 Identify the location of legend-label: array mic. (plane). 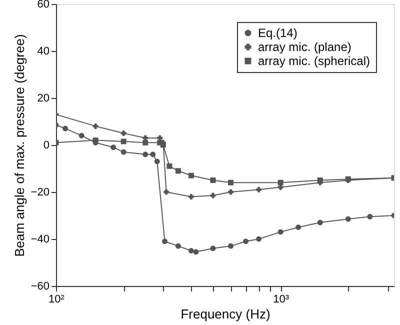
(305, 47).